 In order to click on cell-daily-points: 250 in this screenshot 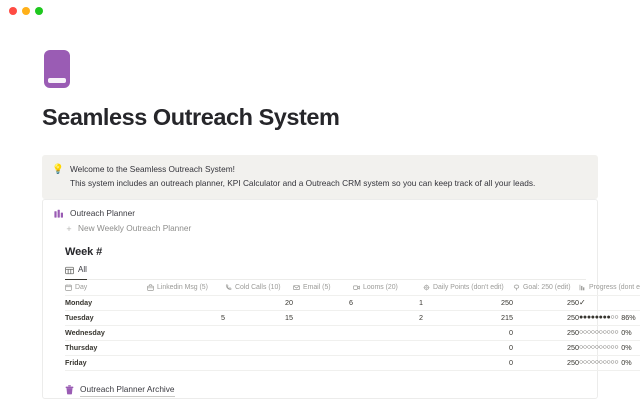, I will do `click(468, 303)`.